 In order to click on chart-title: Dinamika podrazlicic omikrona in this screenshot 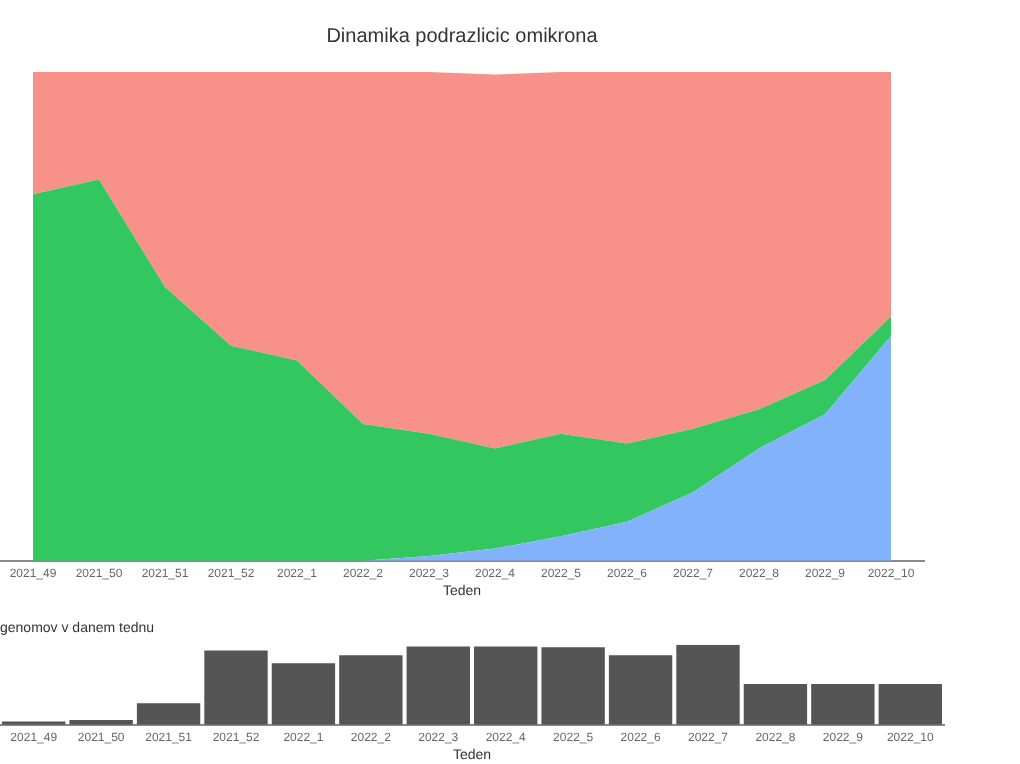, I will do `click(462, 36)`.